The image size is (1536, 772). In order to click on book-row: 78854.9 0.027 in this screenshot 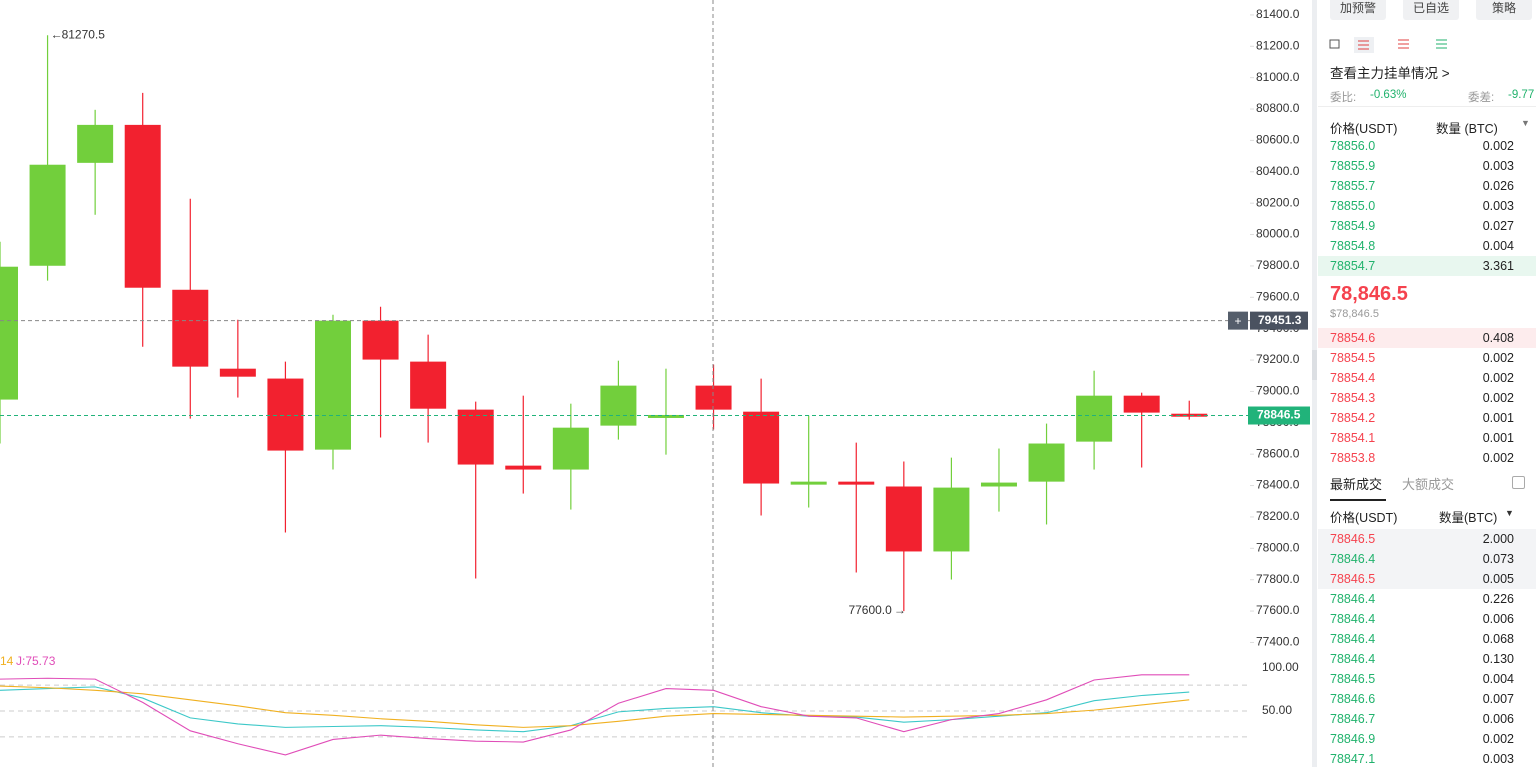, I will do `click(1427, 226)`.